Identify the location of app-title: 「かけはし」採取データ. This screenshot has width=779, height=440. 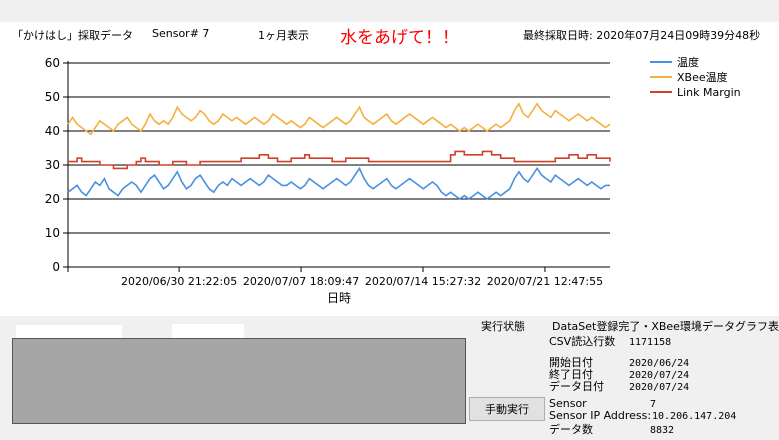
(72, 35).